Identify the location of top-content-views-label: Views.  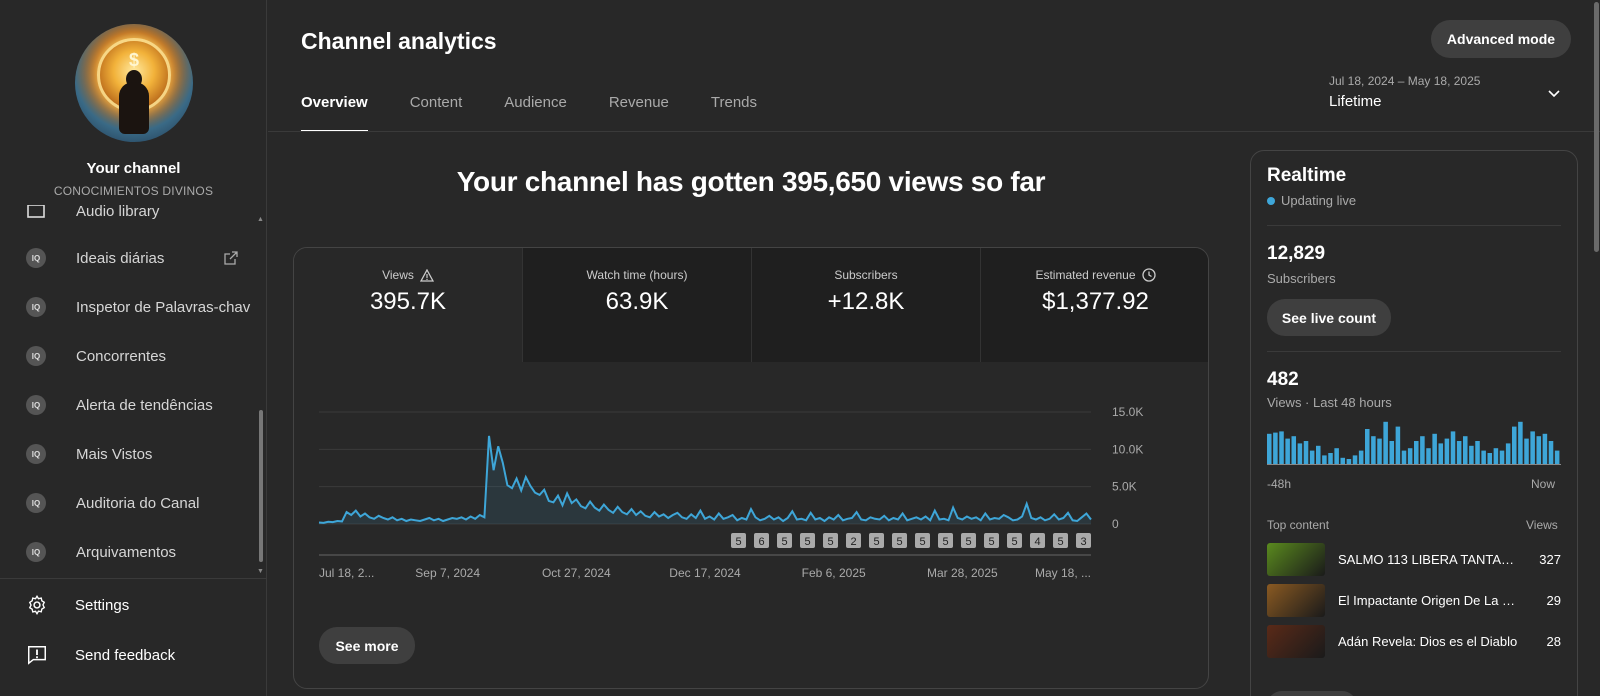
(1542, 525).